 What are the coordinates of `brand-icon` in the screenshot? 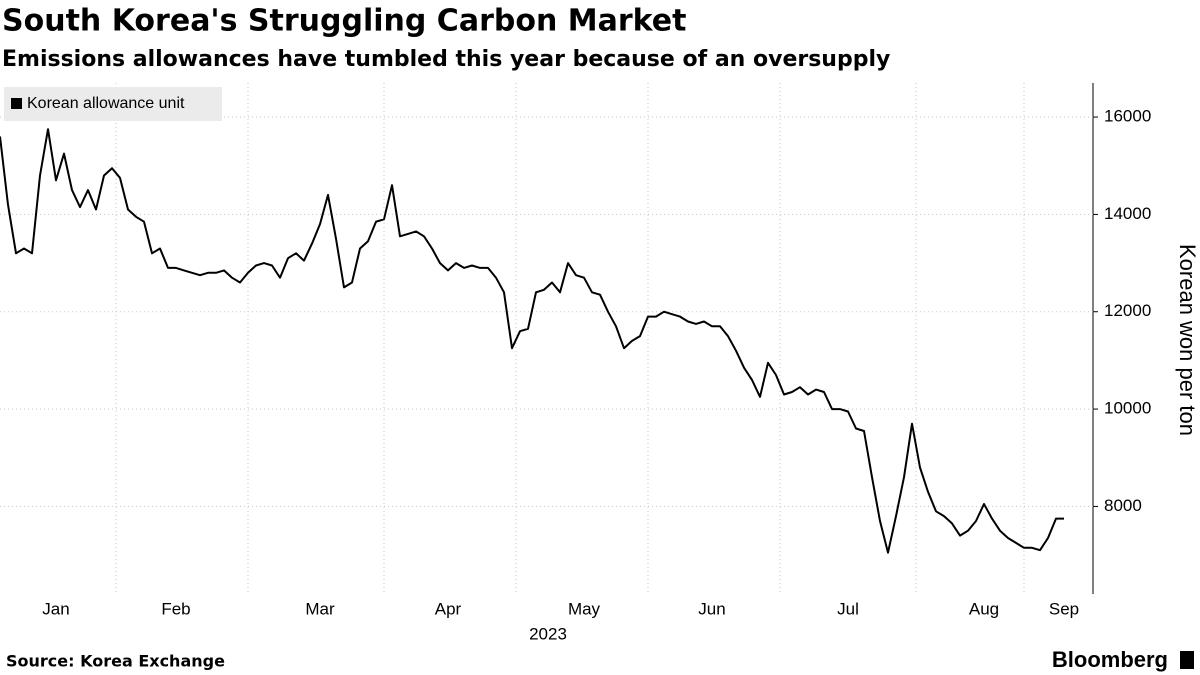 It's located at (1187, 660).